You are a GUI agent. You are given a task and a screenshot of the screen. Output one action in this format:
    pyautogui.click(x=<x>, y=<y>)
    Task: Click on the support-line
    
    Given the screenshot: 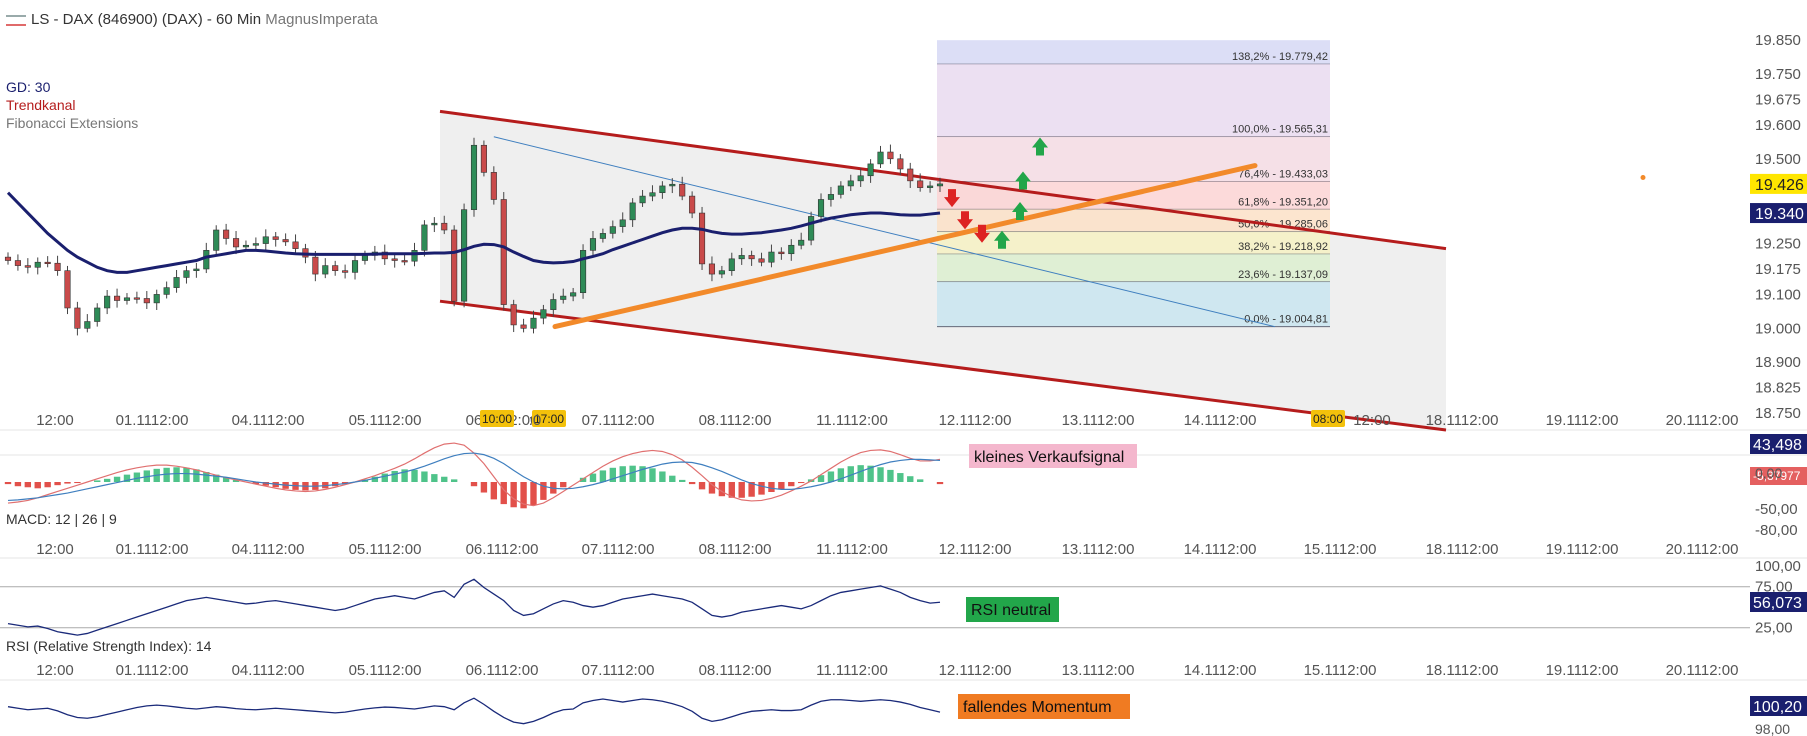 What is the action you would take?
    pyautogui.click(x=905, y=246)
    